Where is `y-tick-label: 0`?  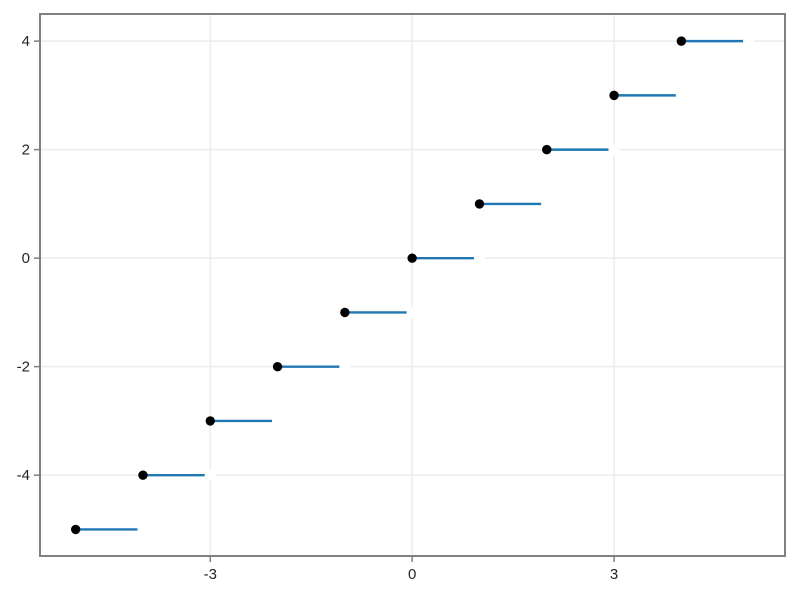
y-tick-label: 0 is located at coordinates (26, 258).